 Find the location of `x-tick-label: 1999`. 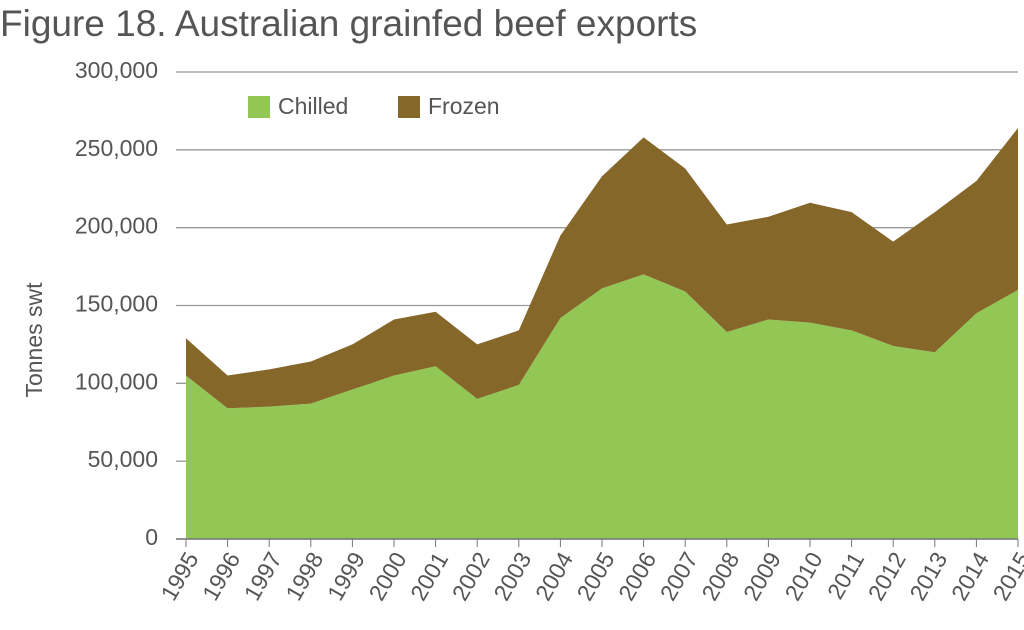

x-tick-label: 1999 is located at coordinates (346, 576).